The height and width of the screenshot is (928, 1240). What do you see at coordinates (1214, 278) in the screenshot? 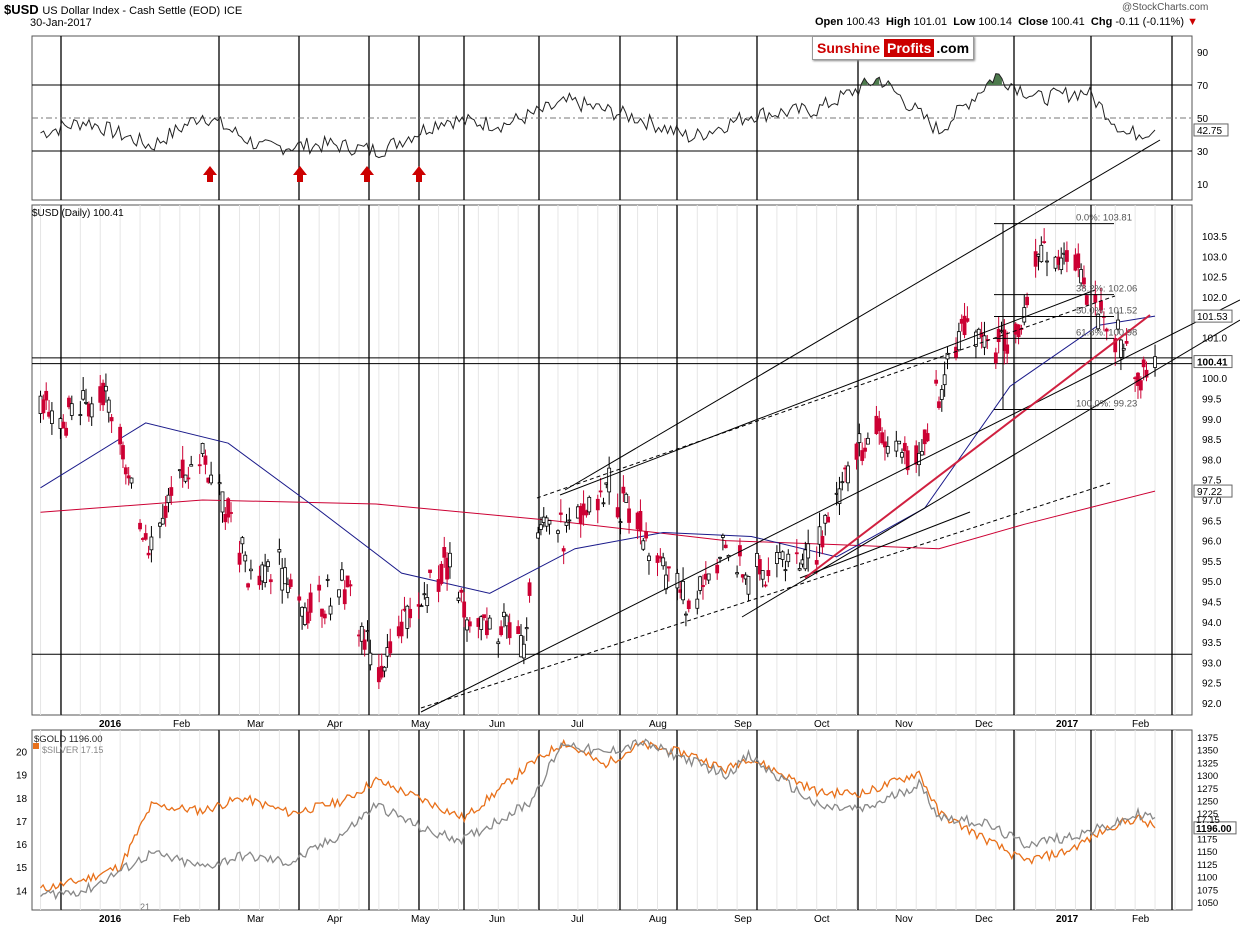
I see `price-tick-label: 102.5` at bounding box center [1214, 278].